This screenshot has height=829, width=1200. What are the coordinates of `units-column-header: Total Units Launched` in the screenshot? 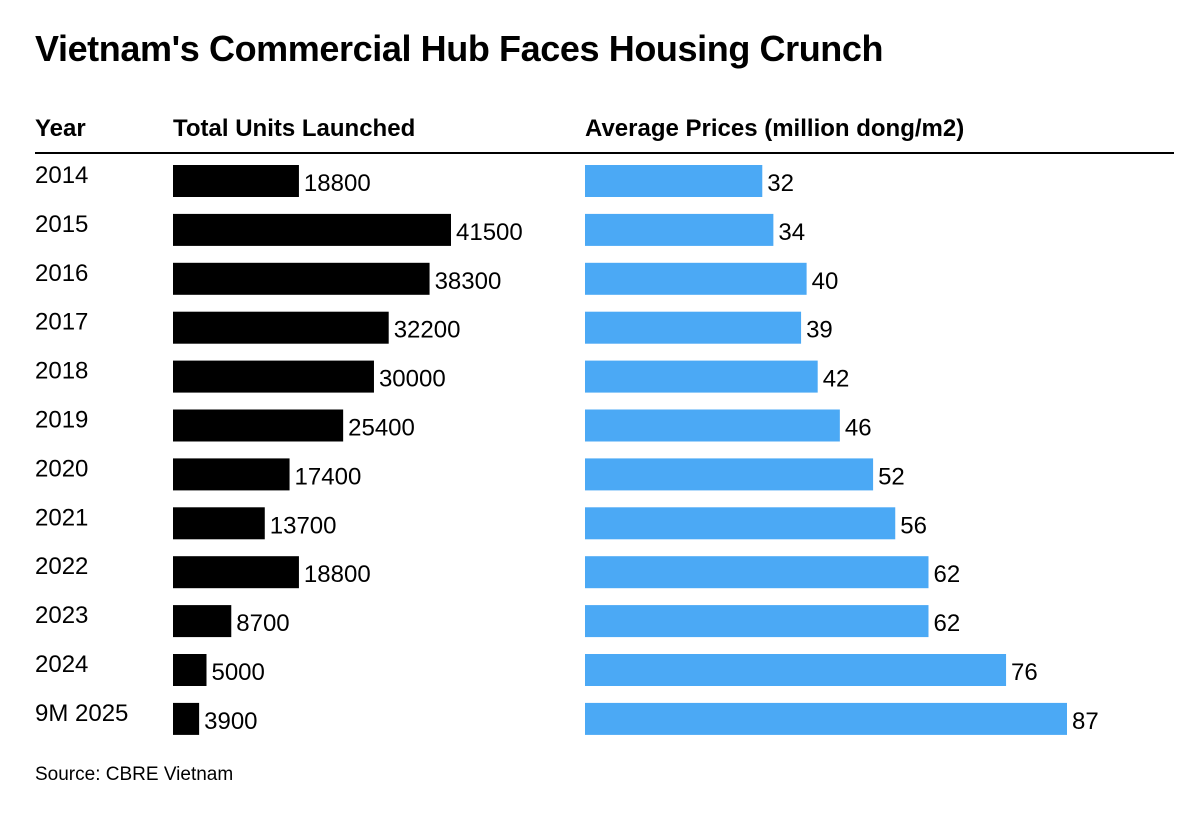 It's located at (294, 128).